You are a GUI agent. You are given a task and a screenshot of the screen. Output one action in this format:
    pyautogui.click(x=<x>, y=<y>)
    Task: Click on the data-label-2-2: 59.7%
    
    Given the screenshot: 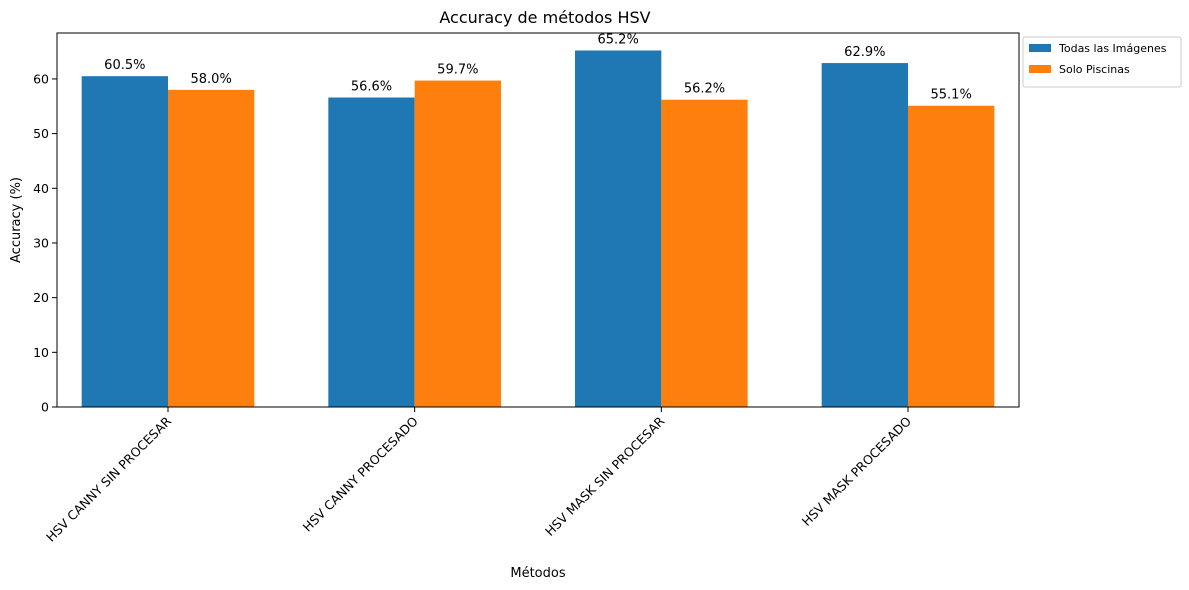 What is the action you would take?
    pyautogui.click(x=457, y=70)
    